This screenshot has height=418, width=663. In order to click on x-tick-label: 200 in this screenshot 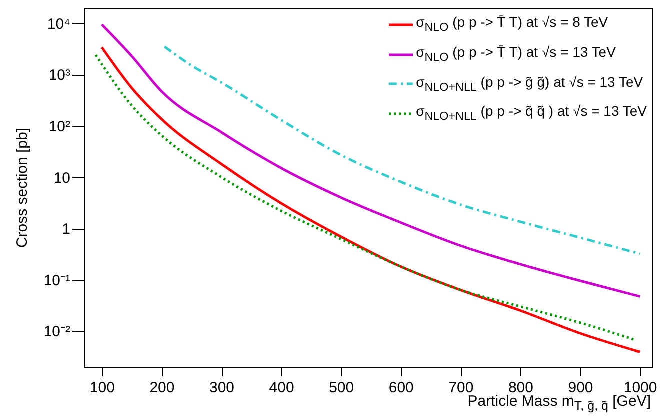, I will do `click(162, 388)`.